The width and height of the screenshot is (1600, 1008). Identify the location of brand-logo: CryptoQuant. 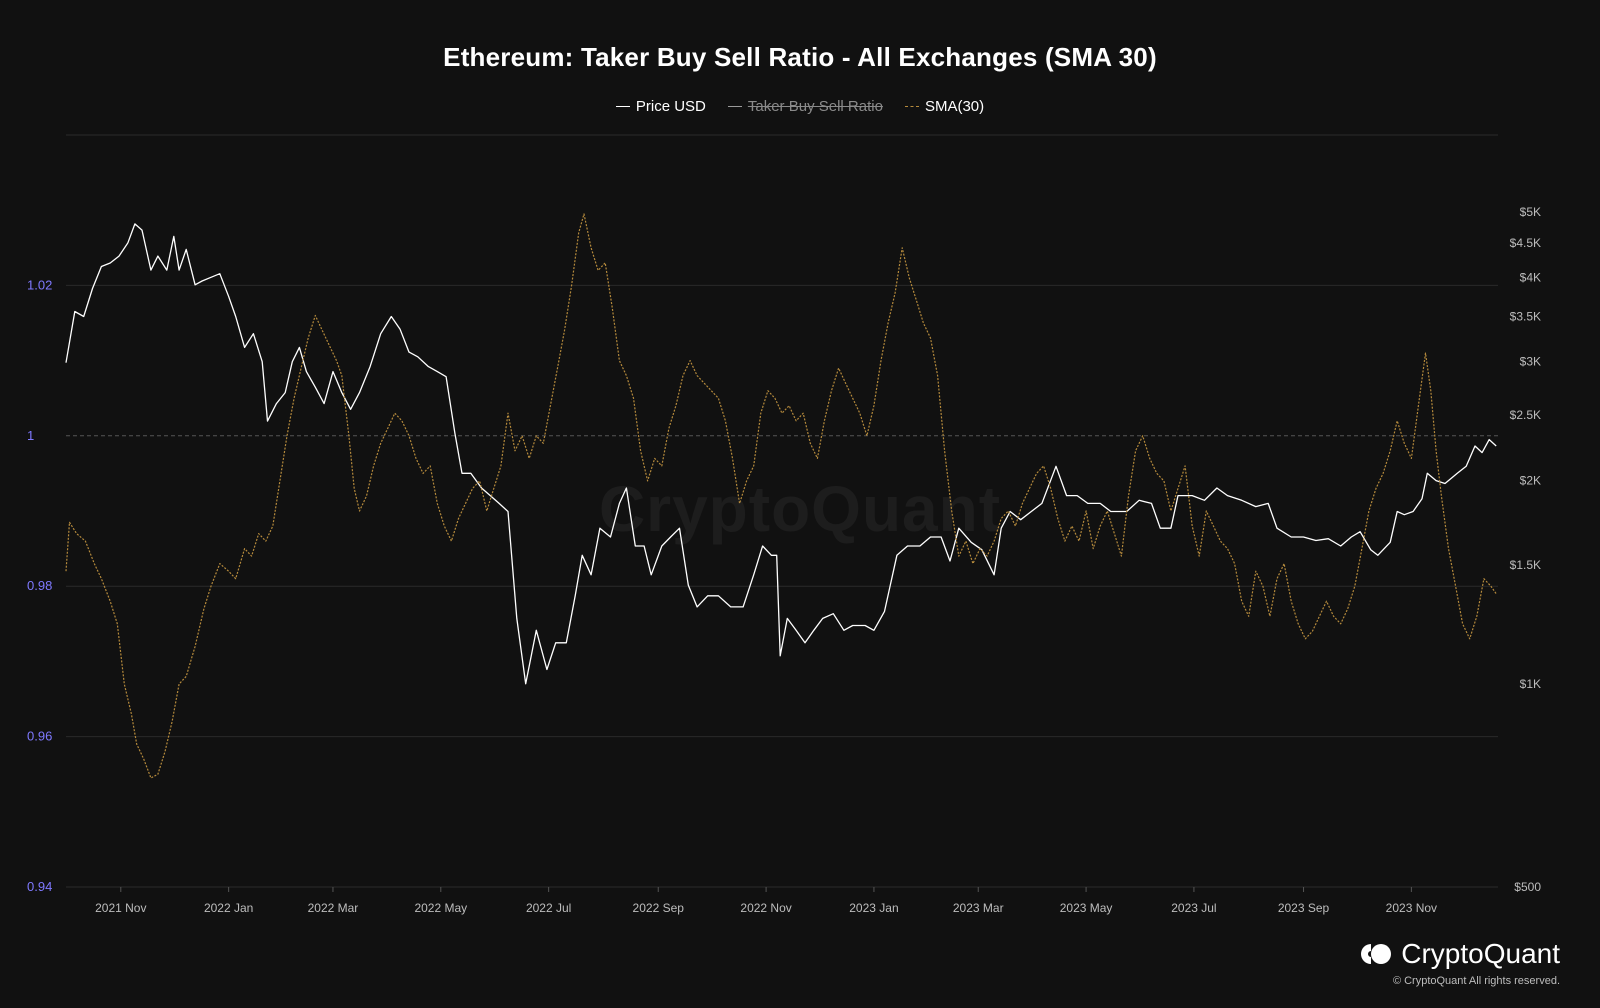
(1459, 954).